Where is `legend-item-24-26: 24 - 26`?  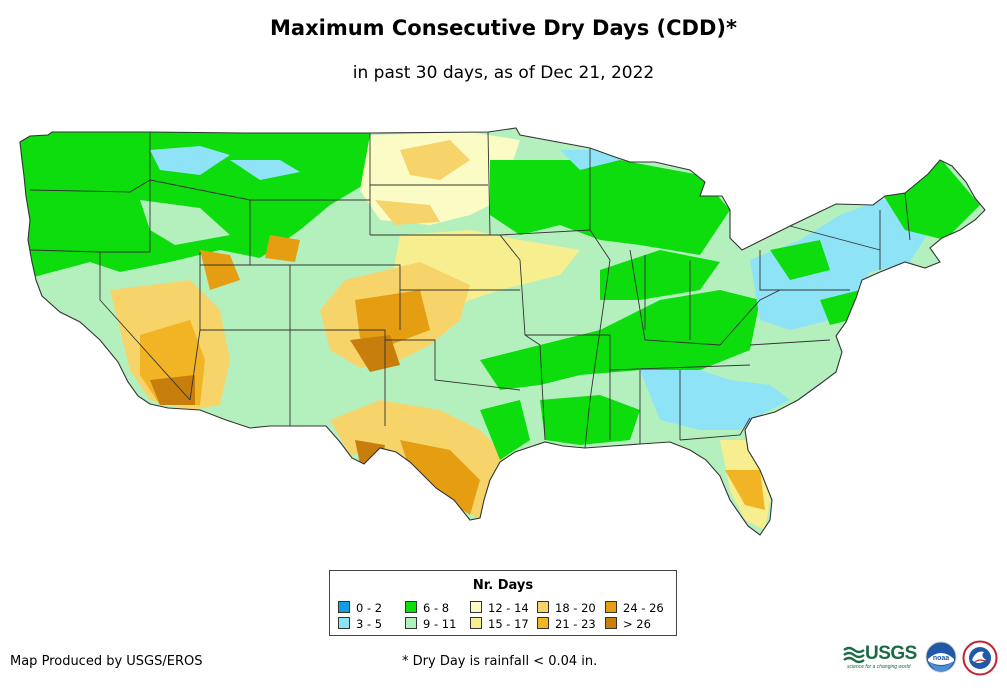
legend-item-24-26: 24 - 26 is located at coordinates (634, 608).